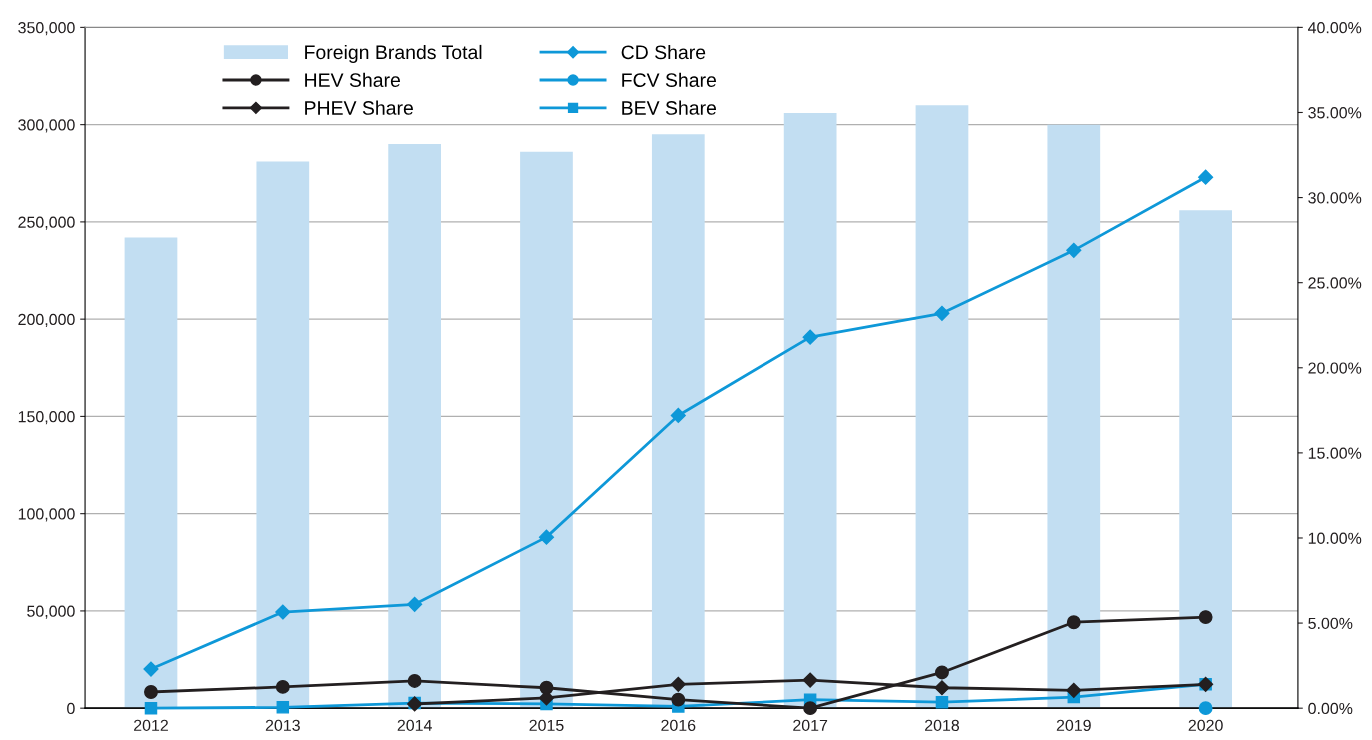 The height and width of the screenshot is (740, 1372). I want to click on y2-tick-label: 30.00%, so click(1335, 198).